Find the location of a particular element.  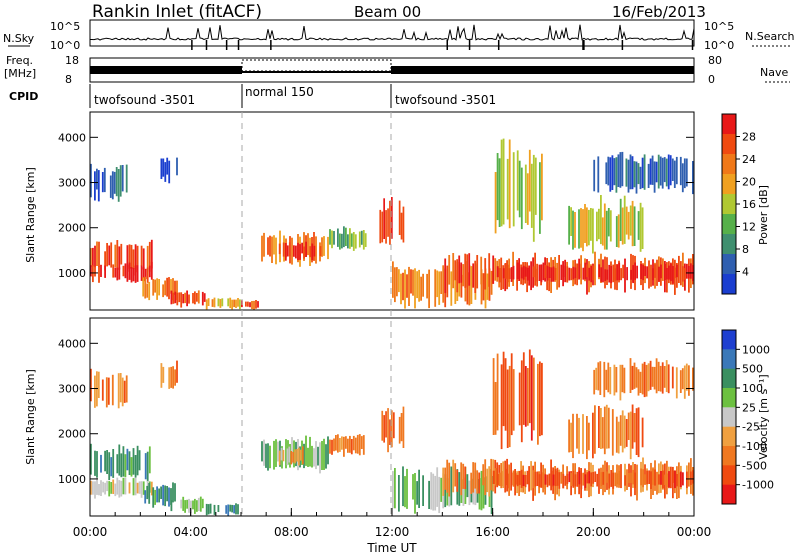

colorbar-tick-label: 8 is located at coordinates (745, 249).